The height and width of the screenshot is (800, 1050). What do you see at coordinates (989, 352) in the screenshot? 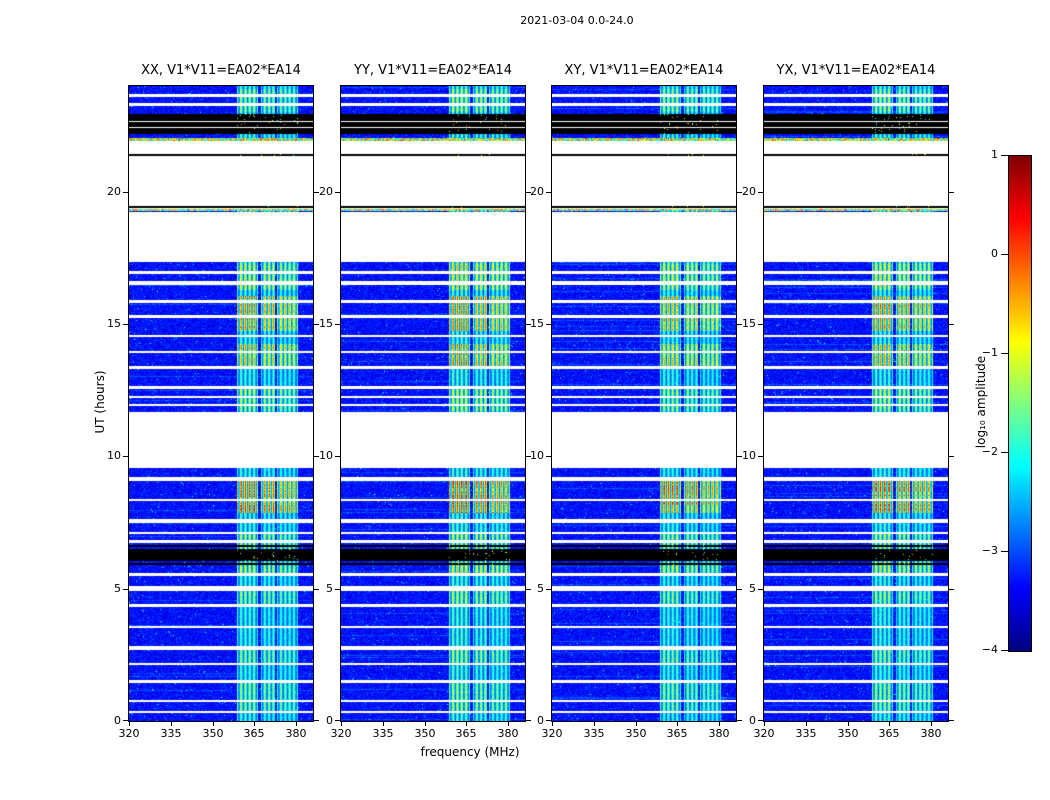
I see `colorbar-tick-label: −1` at bounding box center [989, 352].